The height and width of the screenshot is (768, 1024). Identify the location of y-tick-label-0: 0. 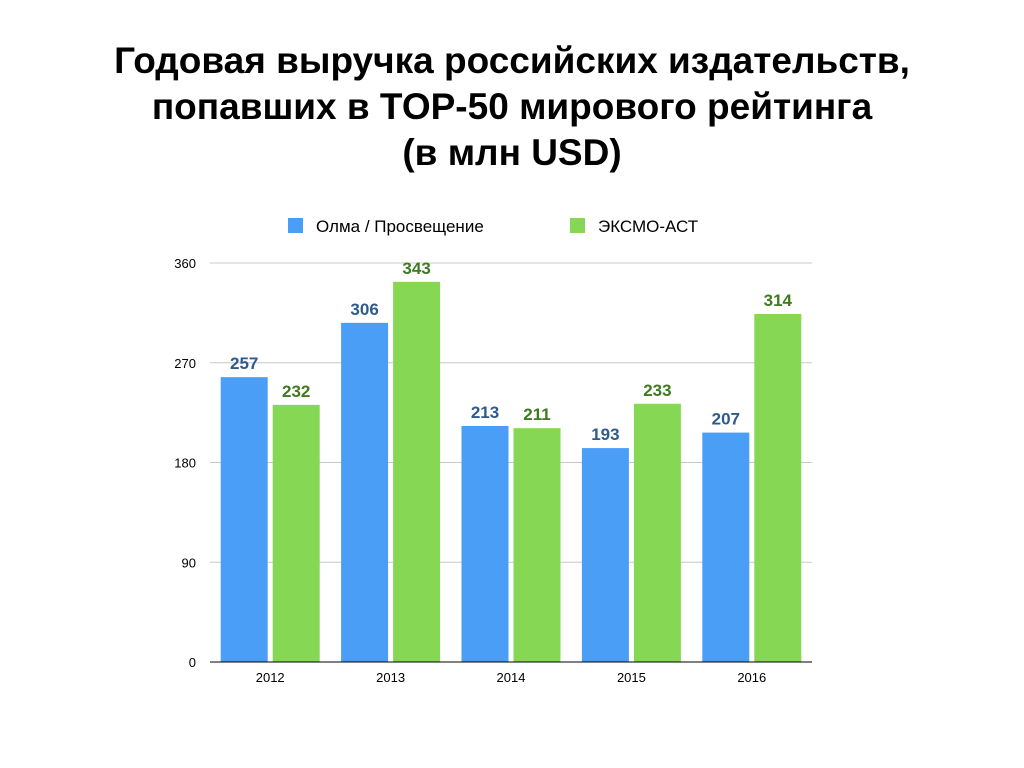
(192, 662).